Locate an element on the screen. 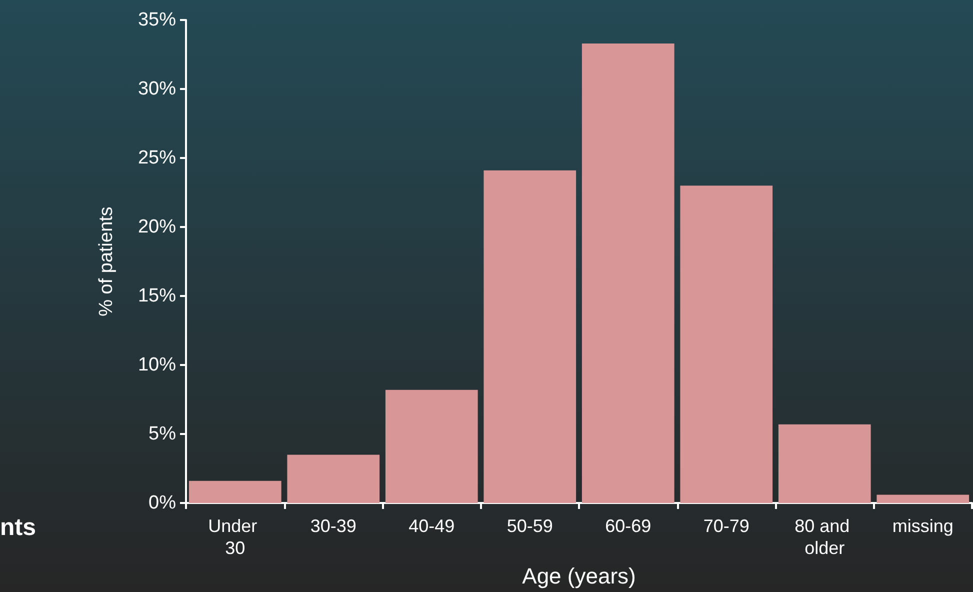  y-axis-title: % of patients is located at coordinates (106, 261).